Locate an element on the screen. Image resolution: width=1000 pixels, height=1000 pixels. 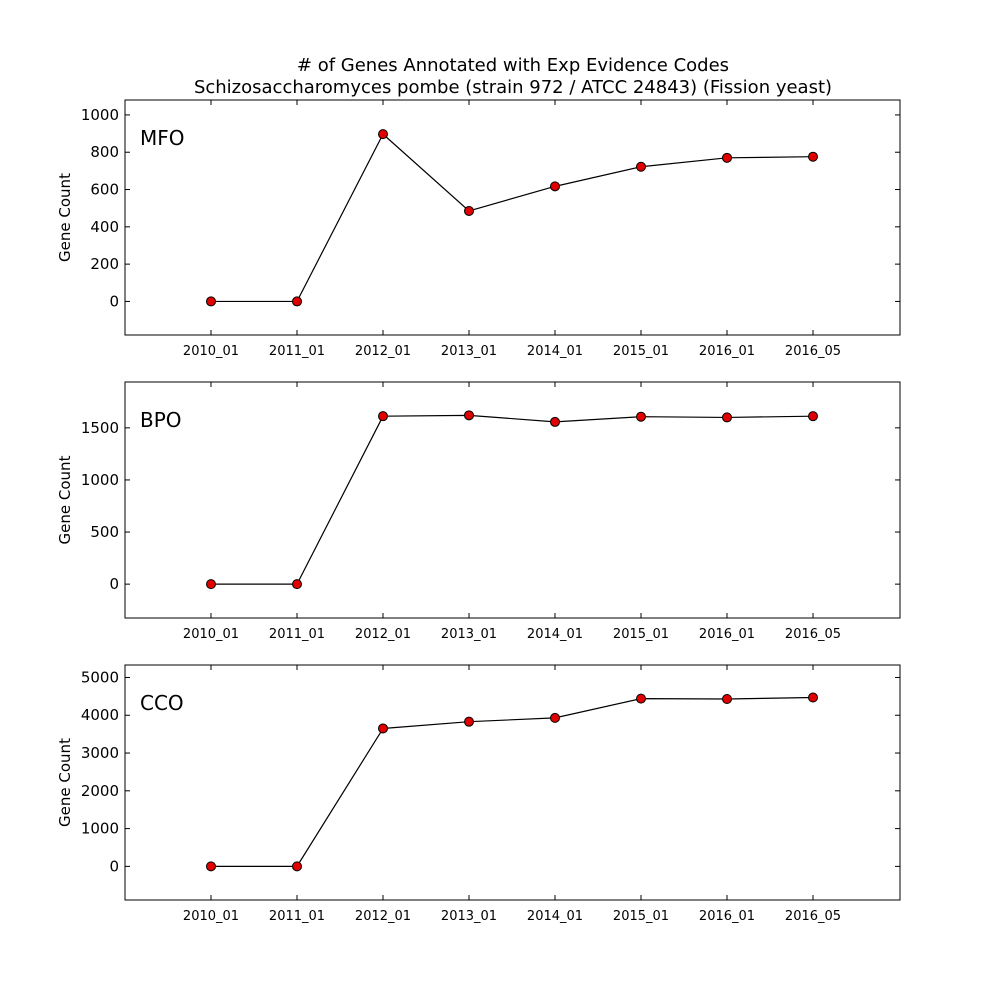
cco-series-line is located at coordinates (512, 781).